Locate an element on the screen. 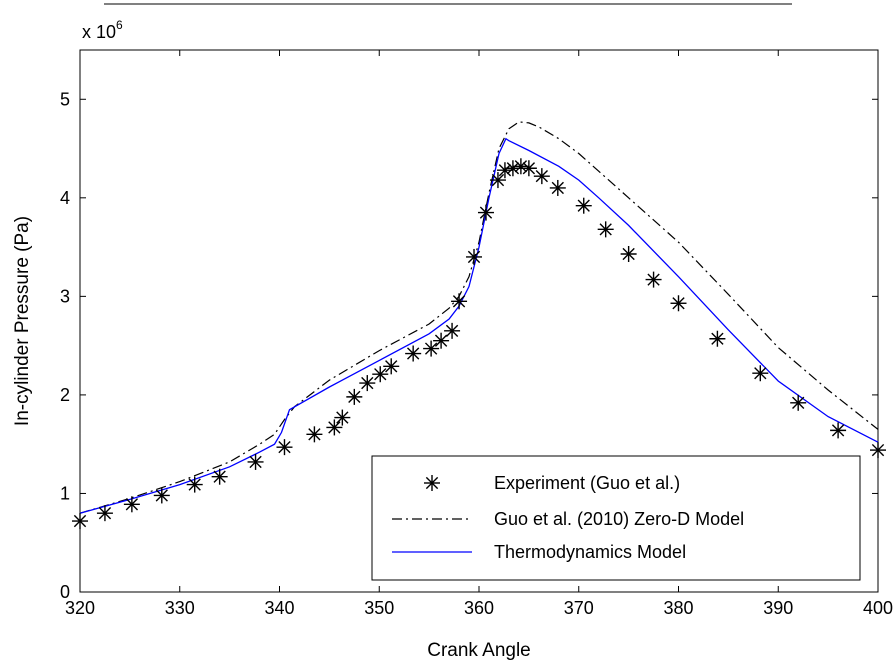 Image resolution: width=893 pixels, height=664 pixels. y-tick-label: 2 is located at coordinates (65, 395).